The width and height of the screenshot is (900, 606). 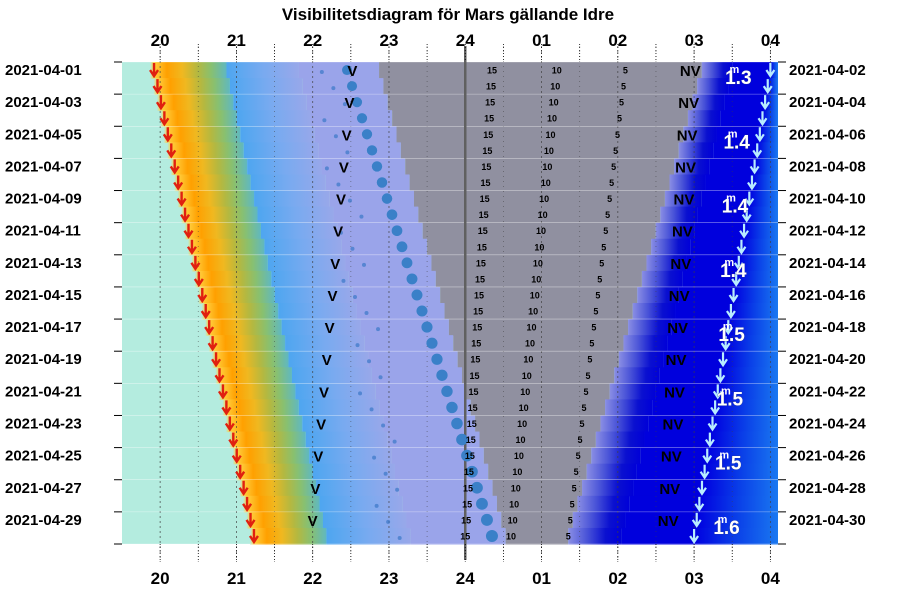 I want to click on hour-tick-label: 23, so click(x=389, y=40).